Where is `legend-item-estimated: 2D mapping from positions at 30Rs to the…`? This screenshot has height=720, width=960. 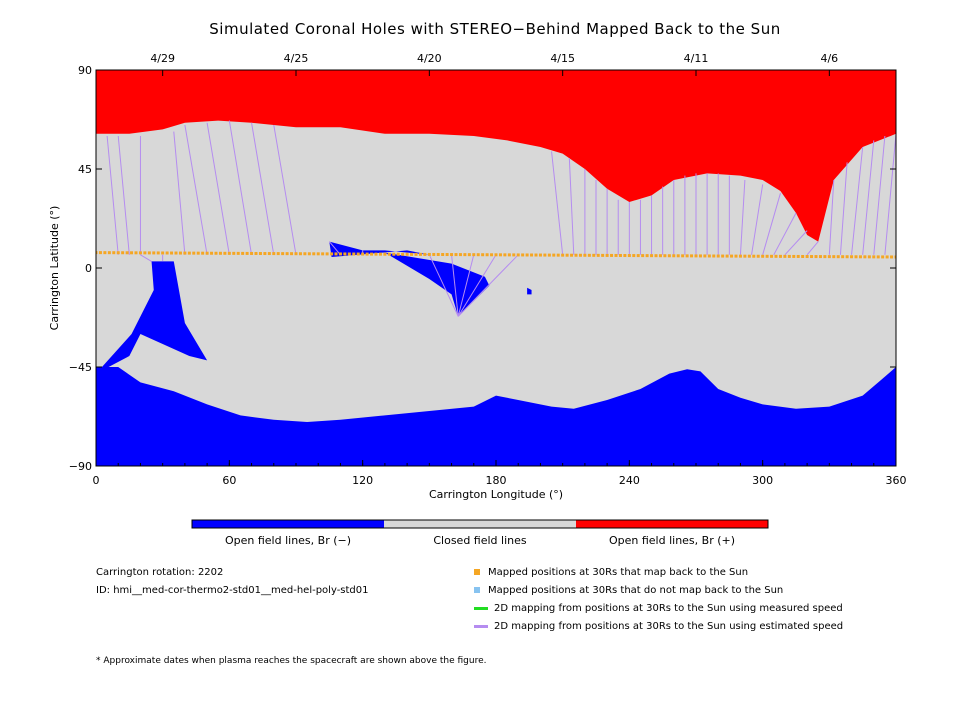
legend-item-estimated: 2D mapping from positions at 30Rs to the… is located at coordinates (658, 627).